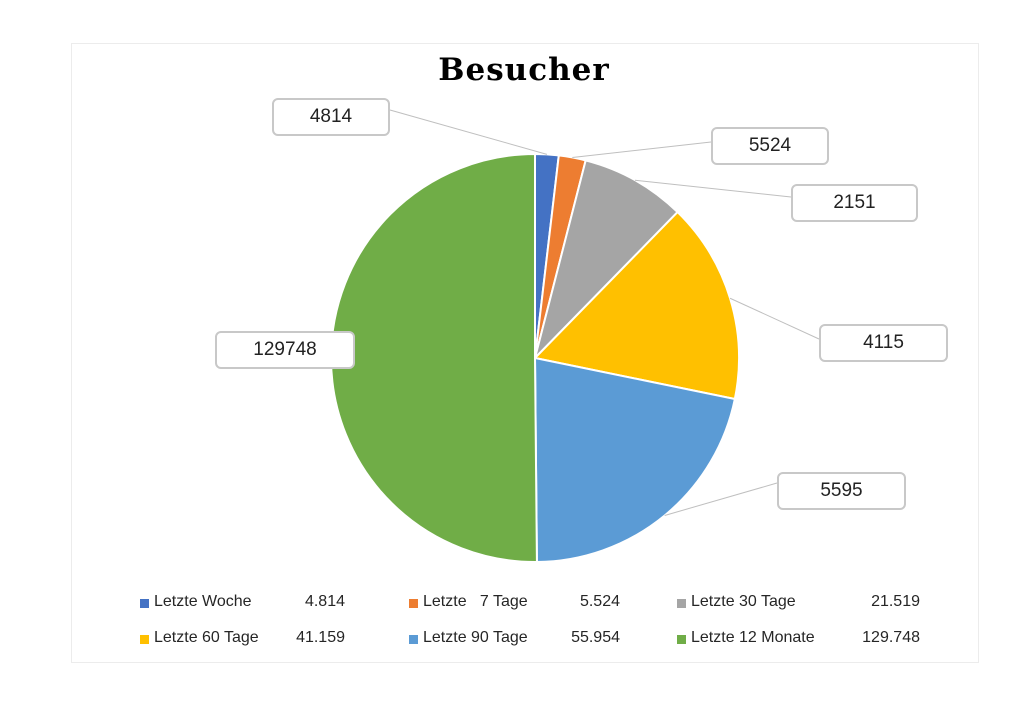 Image resolution: width=1024 pixels, height=724 pixels. Describe the element at coordinates (599, 601) in the screenshot. I see `legend-value-2: 5.524` at that location.